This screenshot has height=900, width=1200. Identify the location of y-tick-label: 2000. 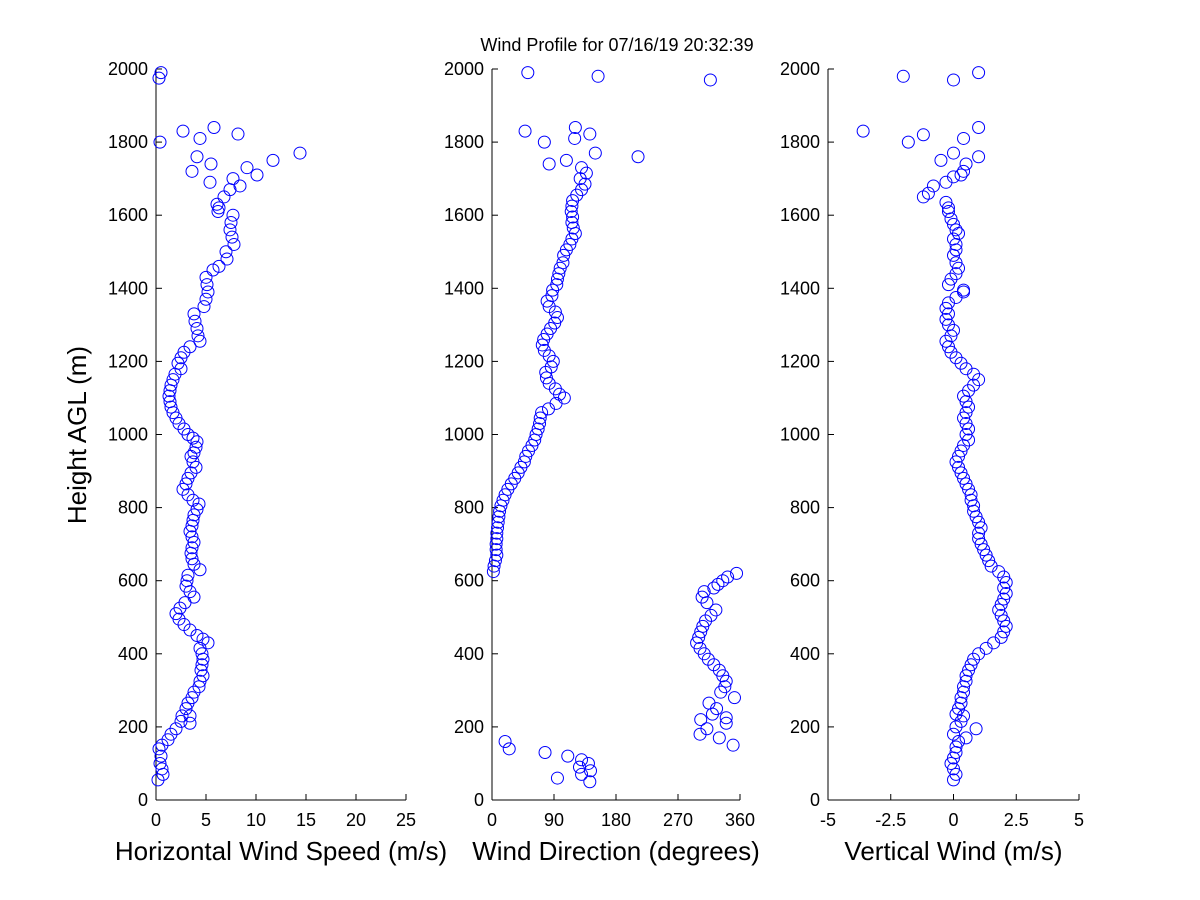
(800, 69).